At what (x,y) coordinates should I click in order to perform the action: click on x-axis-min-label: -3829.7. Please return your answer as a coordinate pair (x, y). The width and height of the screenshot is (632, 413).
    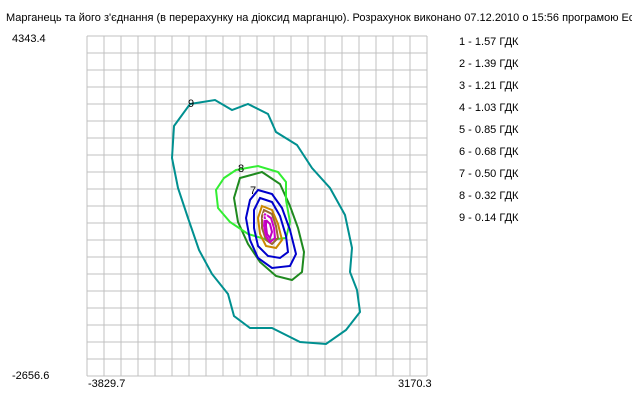
    Looking at the image, I should click on (107, 384).